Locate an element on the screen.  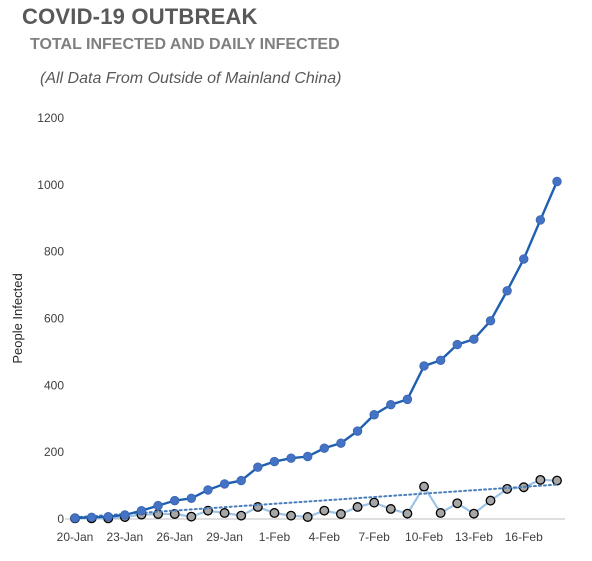
y-axis-label: People Infected is located at coordinates (17, 318).